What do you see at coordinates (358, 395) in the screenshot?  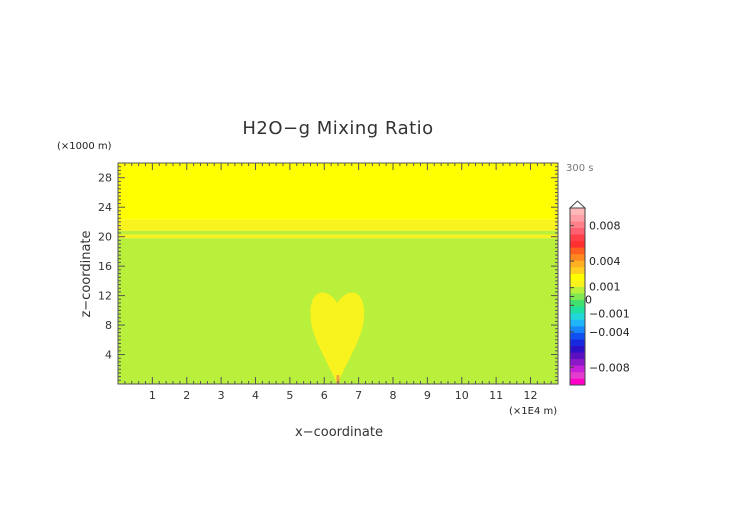 I see `x-tick-label: 7` at bounding box center [358, 395].